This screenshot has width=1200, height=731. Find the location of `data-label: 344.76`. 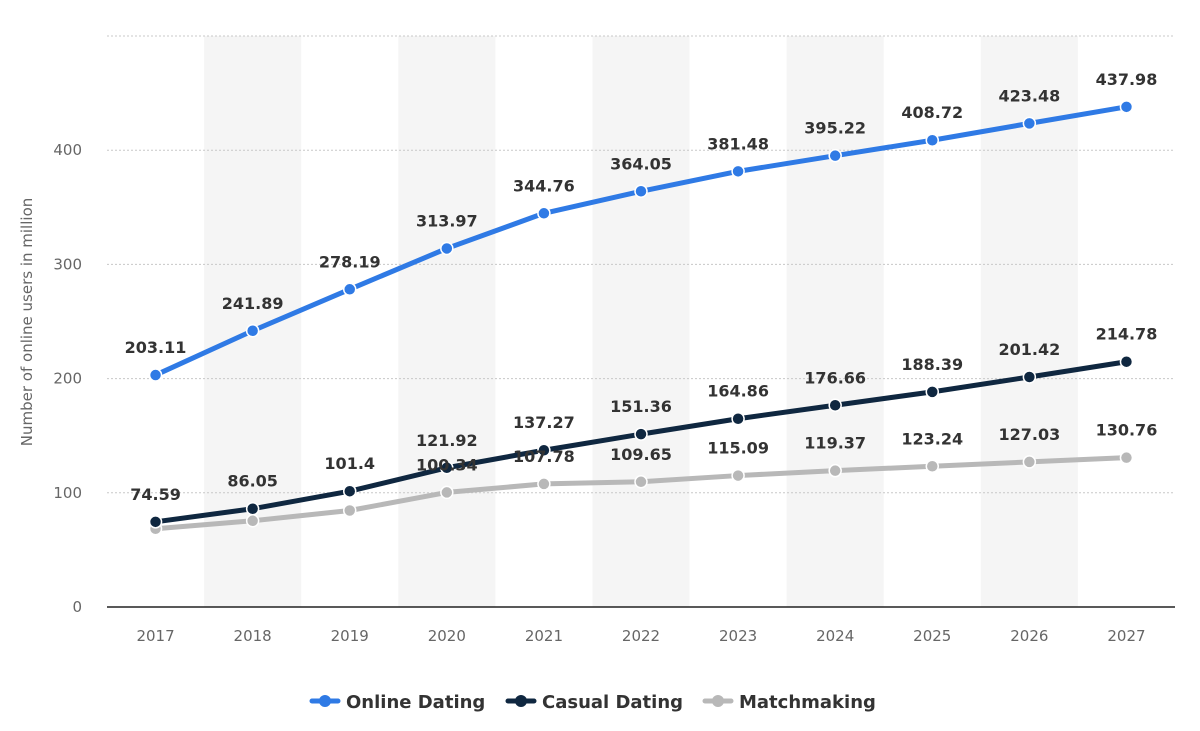

data-label: 344.76 is located at coordinates (544, 185).